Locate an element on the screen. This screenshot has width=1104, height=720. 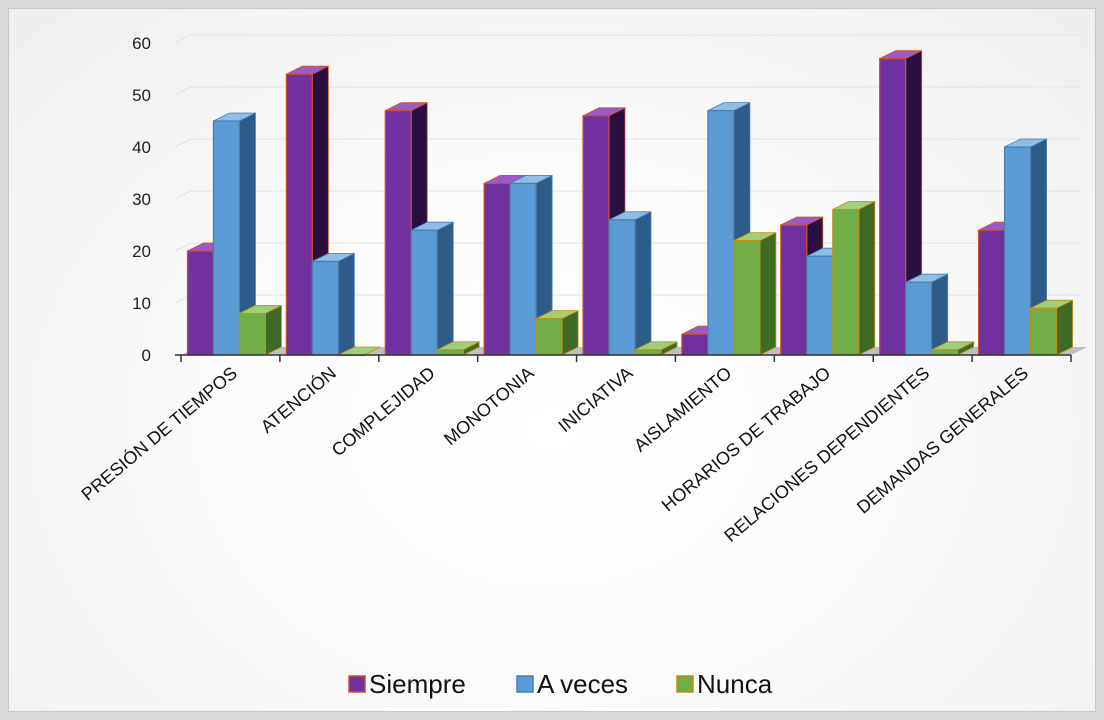
legend-label: A veces is located at coordinates (582, 684).